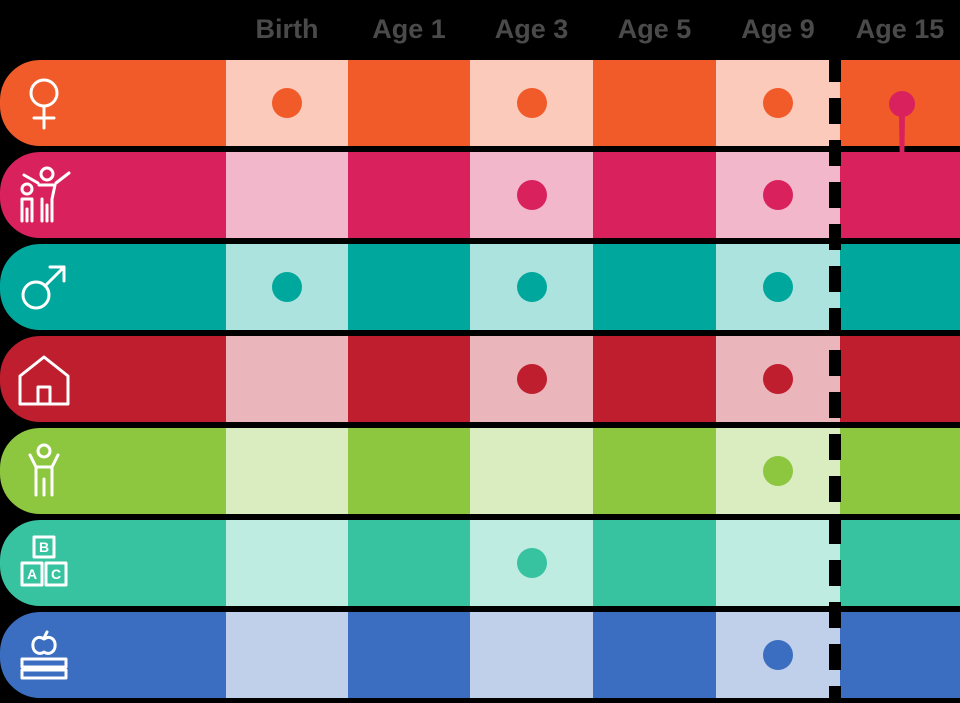 This screenshot has height=703, width=960. I want to click on row-family, so click(480, 195).